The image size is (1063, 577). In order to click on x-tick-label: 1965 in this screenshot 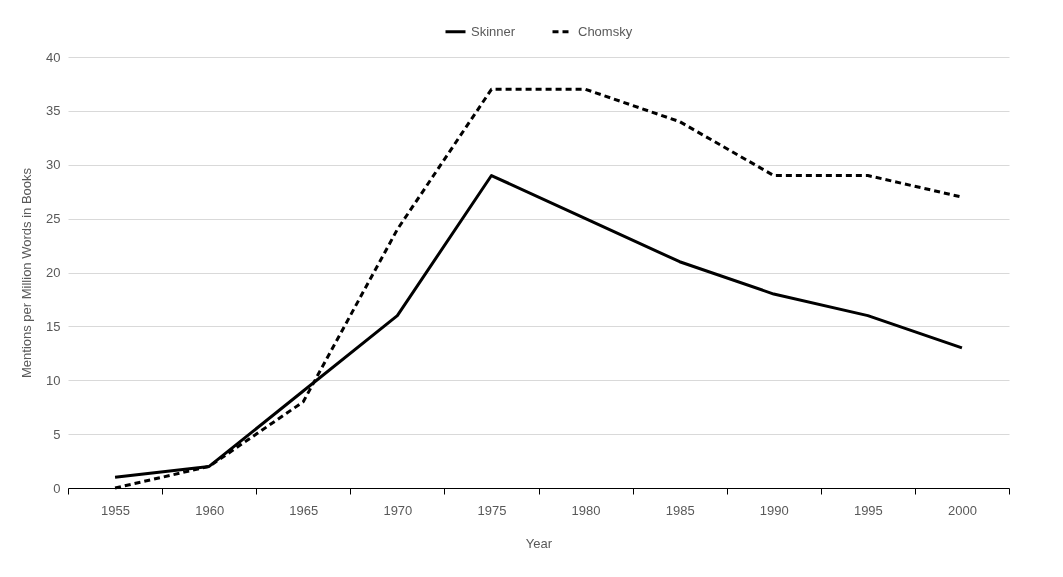, I will do `click(304, 510)`.